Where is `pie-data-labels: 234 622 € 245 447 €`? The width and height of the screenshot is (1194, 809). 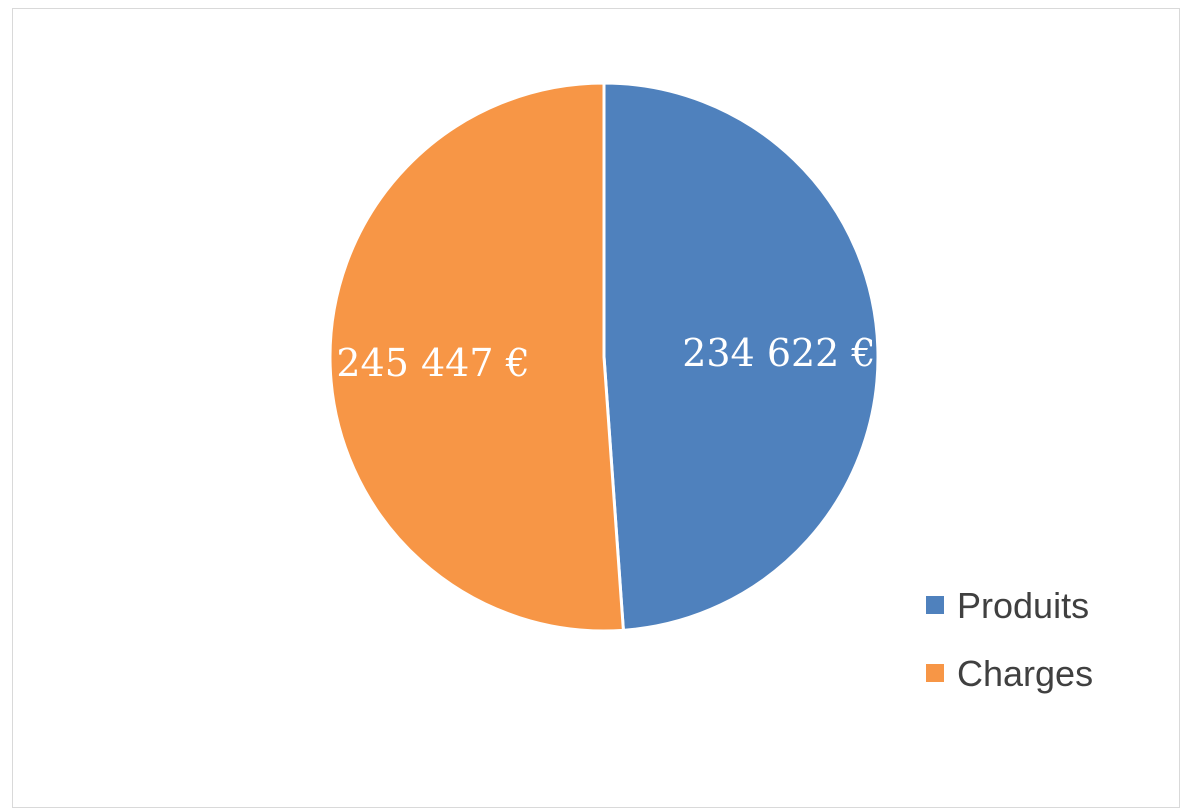 pie-data-labels: 234 622 € 245 447 € is located at coordinates (605, 358).